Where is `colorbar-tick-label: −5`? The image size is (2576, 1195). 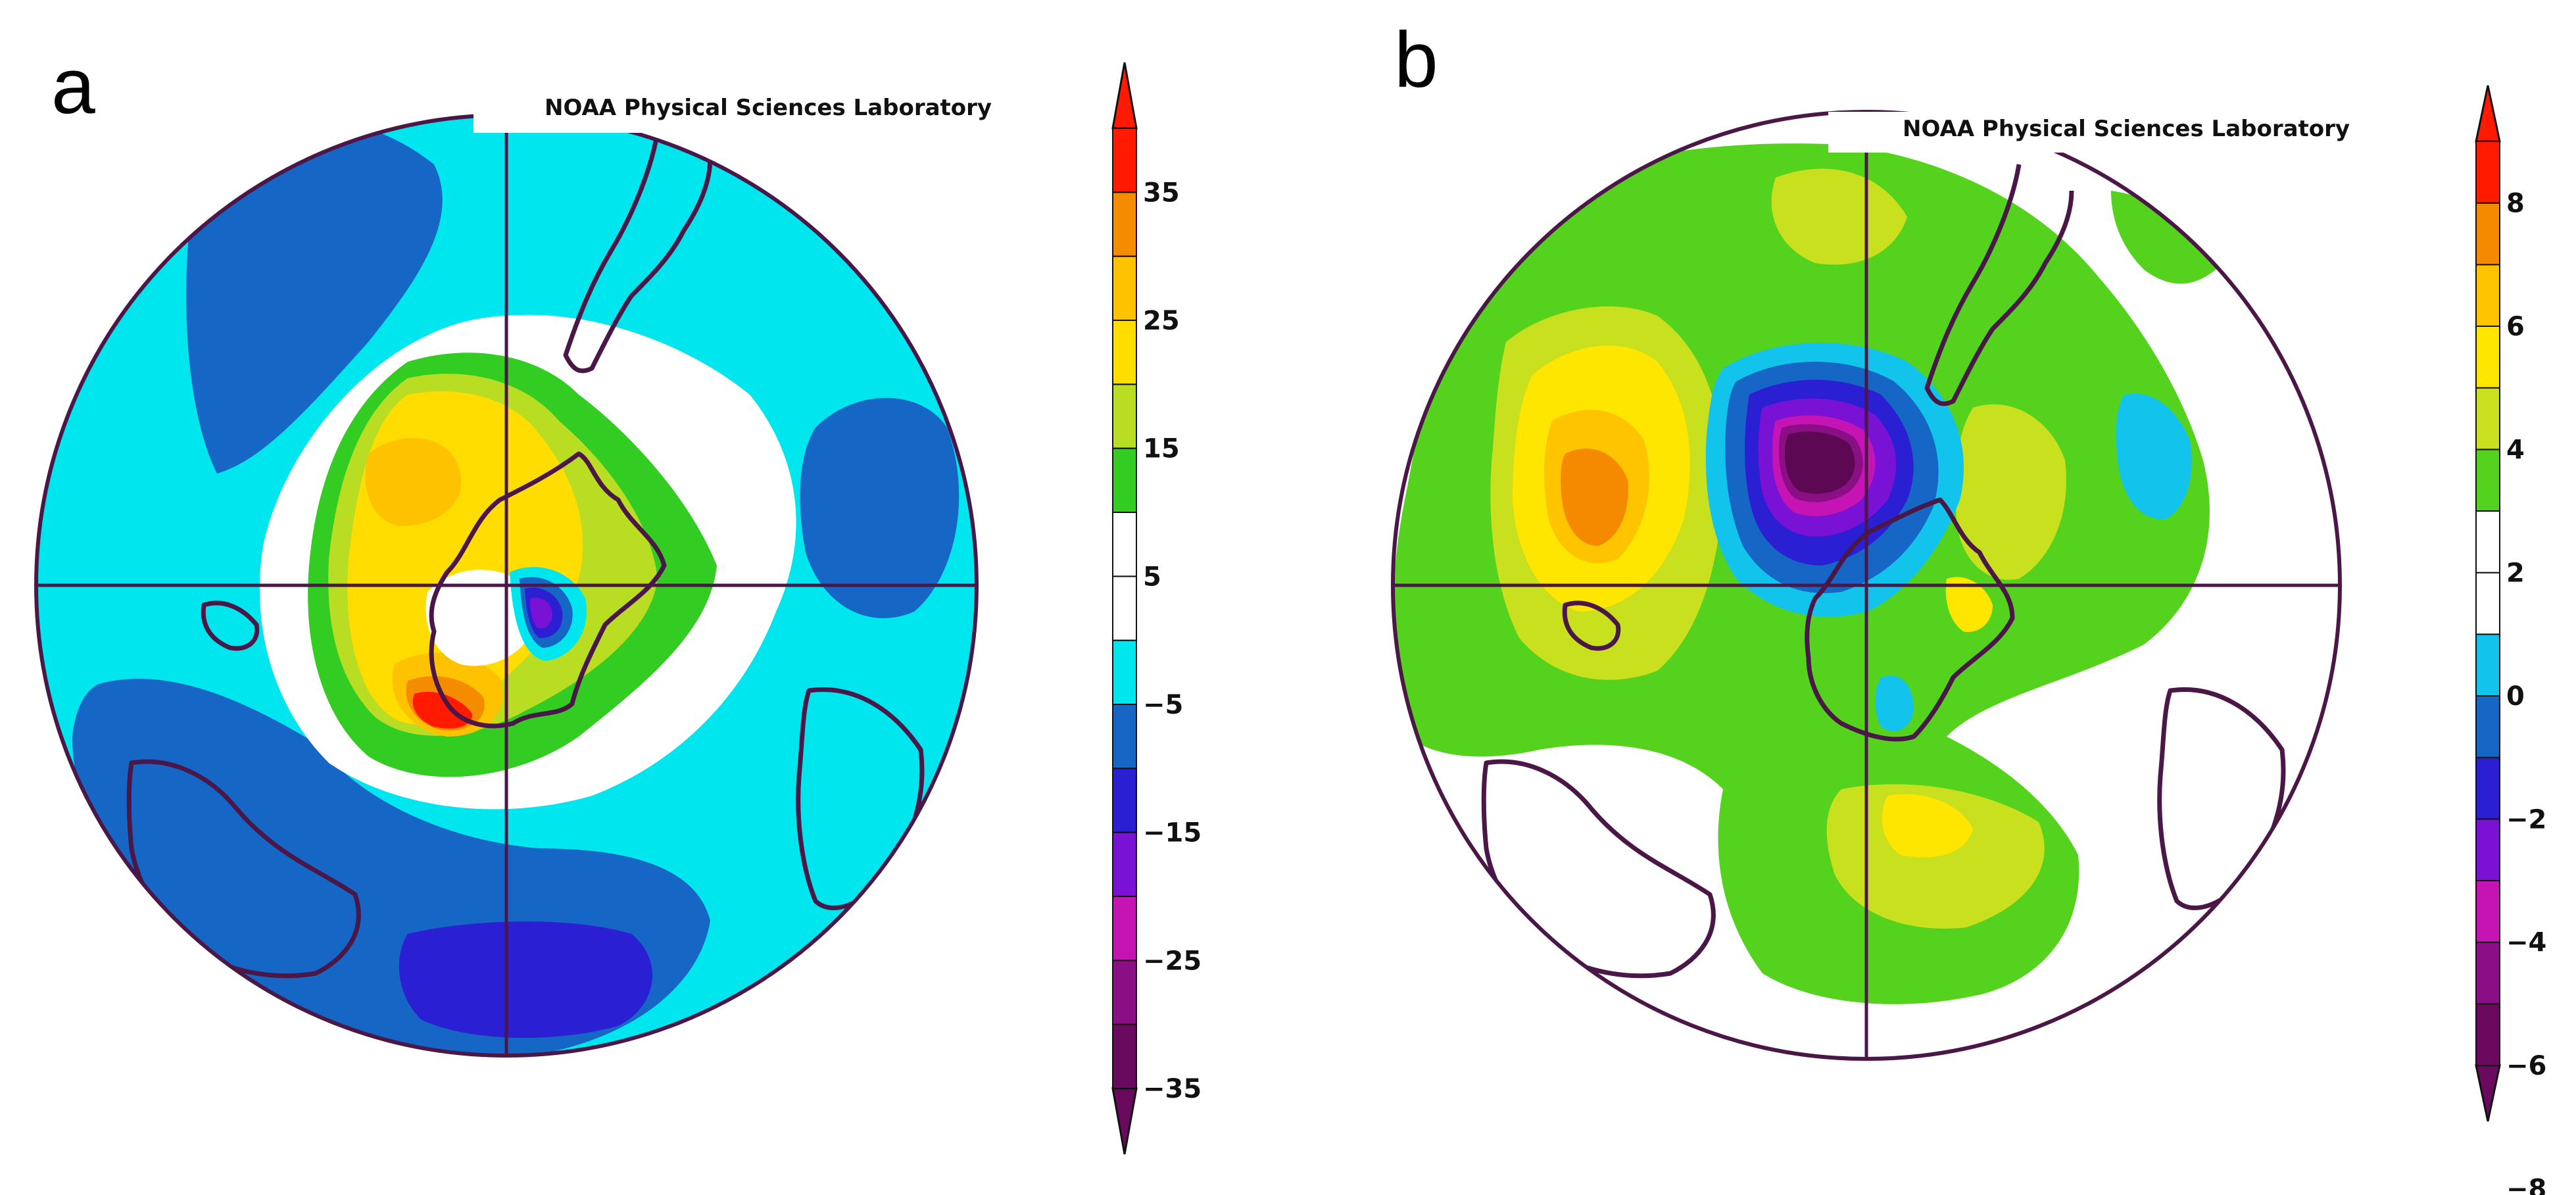 colorbar-tick-label: −5 is located at coordinates (1163, 705).